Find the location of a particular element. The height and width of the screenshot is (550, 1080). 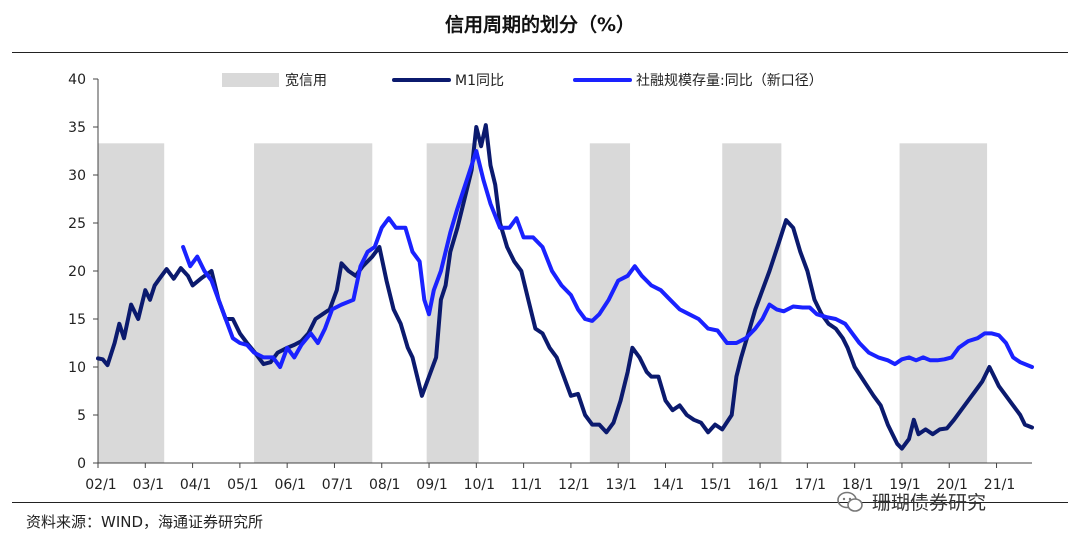

x-tick-label: 08/1 is located at coordinates (384, 485).